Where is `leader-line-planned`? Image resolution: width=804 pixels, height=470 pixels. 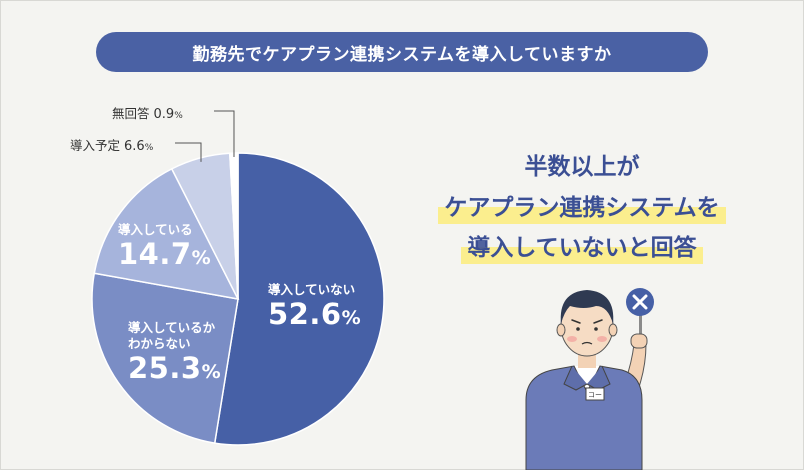 leader-line-planned is located at coordinates (188, 152).